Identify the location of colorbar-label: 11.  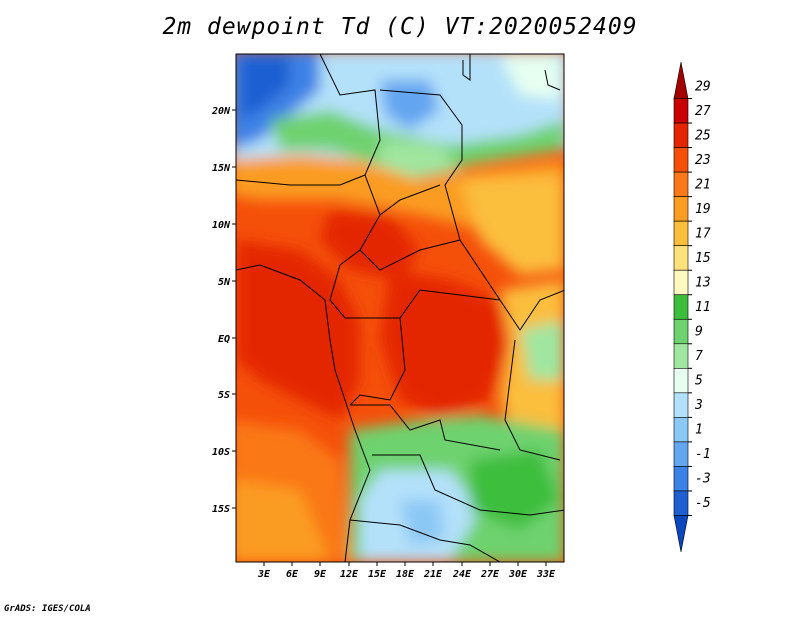
(703, 307).